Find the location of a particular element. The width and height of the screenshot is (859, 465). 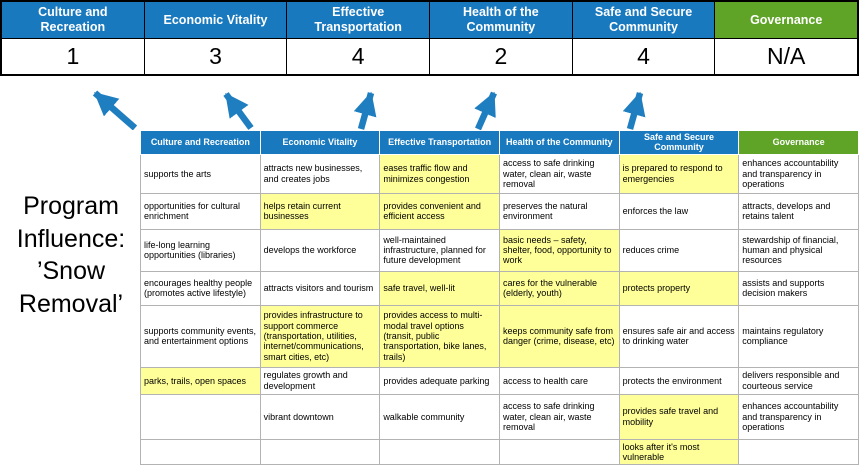

pillar-title: Effective Transportation is located at coordinates (358, 20).